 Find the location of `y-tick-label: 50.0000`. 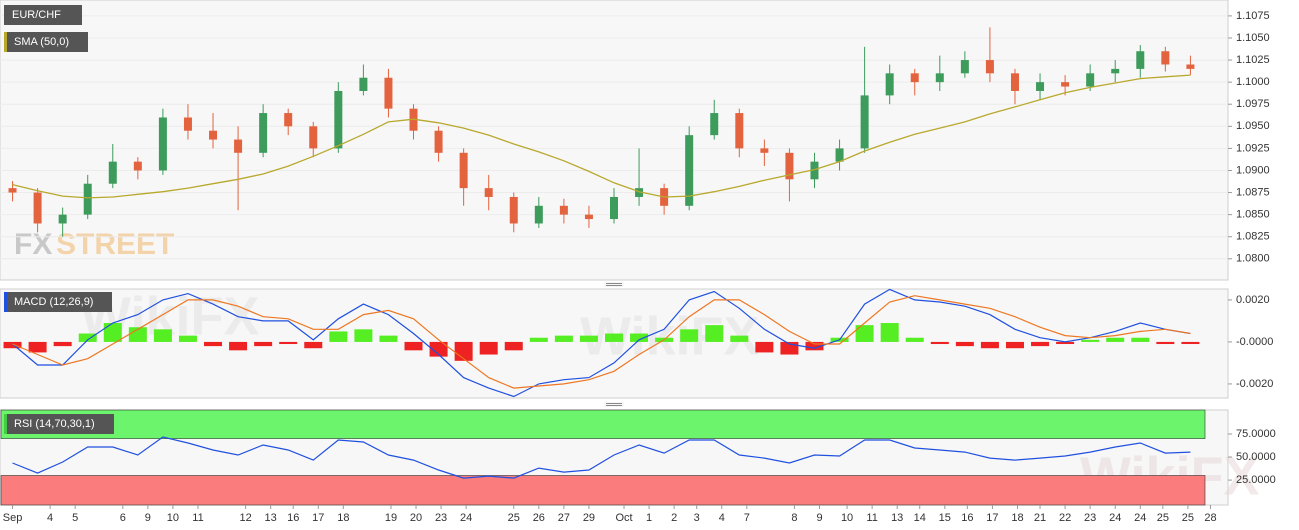

y-tick-label: 50.0000 is located at coordinates (1256, 457).